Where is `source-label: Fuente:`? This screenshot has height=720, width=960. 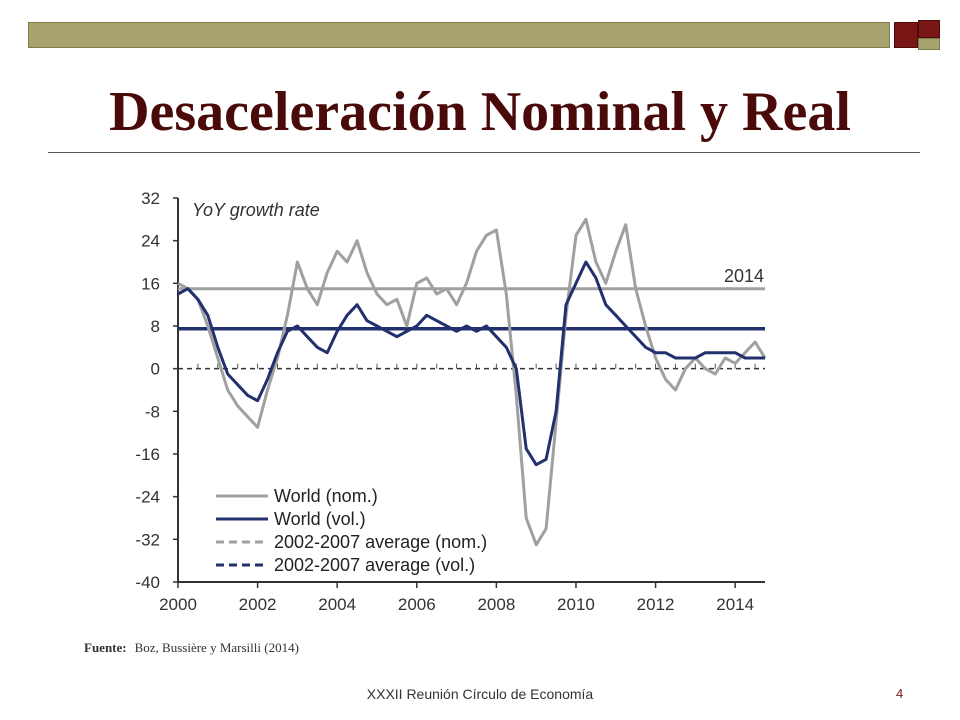 source-label: Fuente: is located at coordinates (105, 647).